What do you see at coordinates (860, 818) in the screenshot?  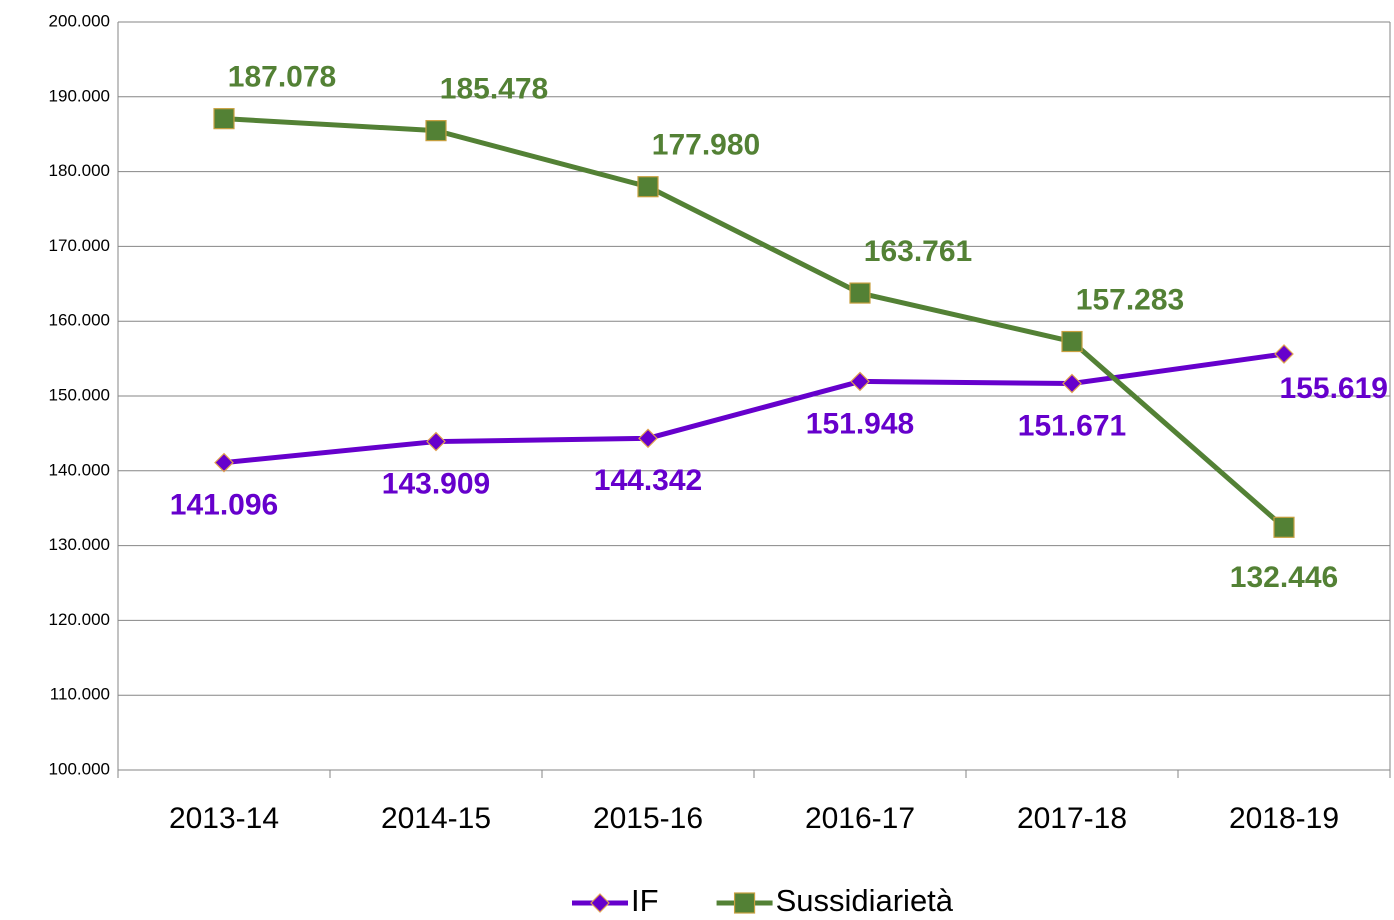 I see `x-tick-label: 2016-17` at bounding box center [860, 818].